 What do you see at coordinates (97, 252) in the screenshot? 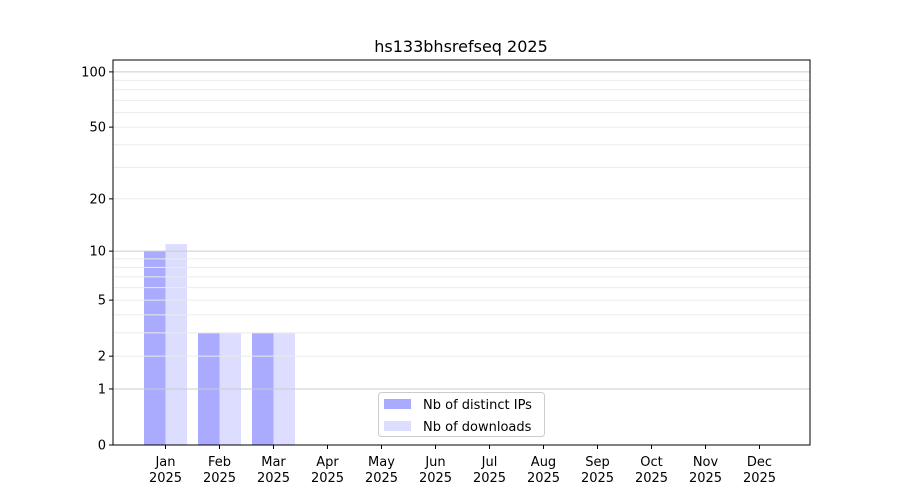
I see `y-tick-label: 10` at bounding box center [97, 252].